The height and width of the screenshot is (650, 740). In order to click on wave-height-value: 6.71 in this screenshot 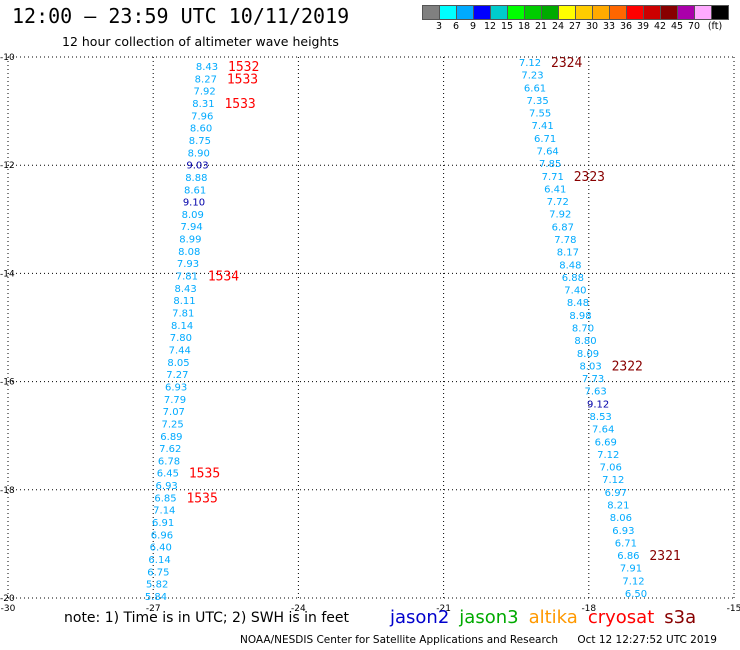, I will do `click(545, 139)`.